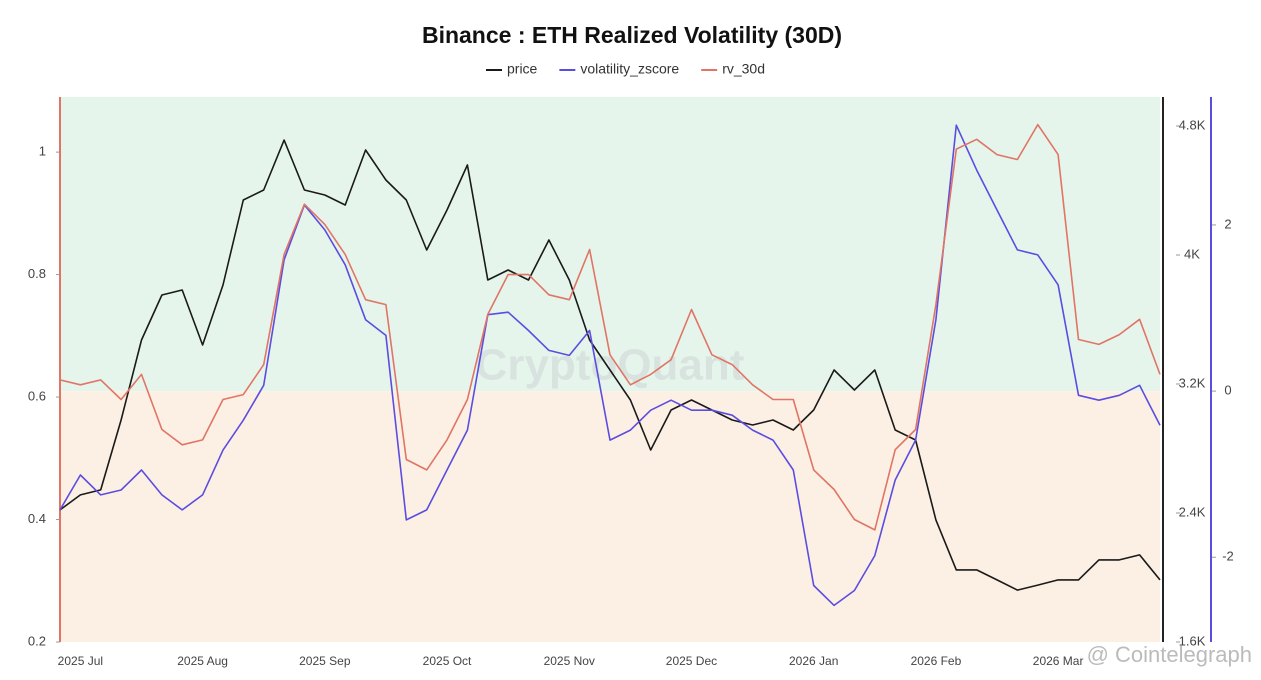 The image size is (1261, 680). What do you see at coordinates (691, 661) in the screenshot?
I see `x-tick-label: 2025 Dec` at bounding box center [691, 661].